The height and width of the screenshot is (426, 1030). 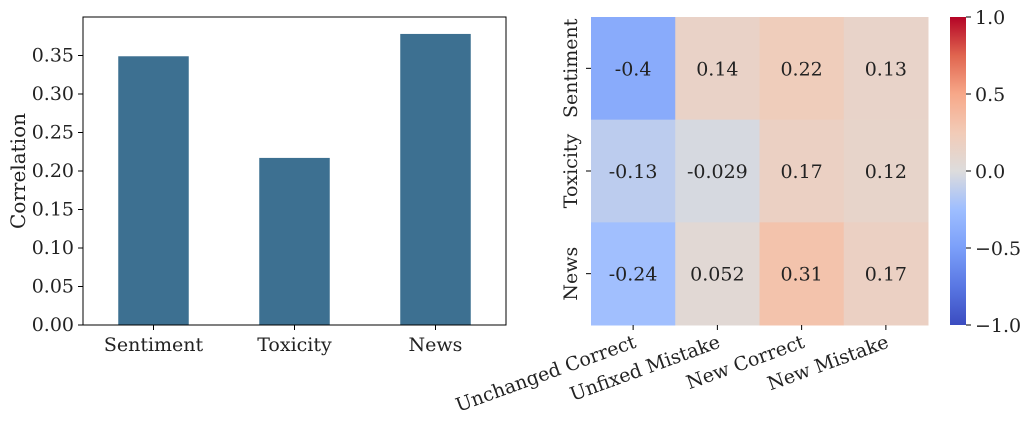 I want to click on colorbar-tick-label: 1.0, so click(x=990, y=18).